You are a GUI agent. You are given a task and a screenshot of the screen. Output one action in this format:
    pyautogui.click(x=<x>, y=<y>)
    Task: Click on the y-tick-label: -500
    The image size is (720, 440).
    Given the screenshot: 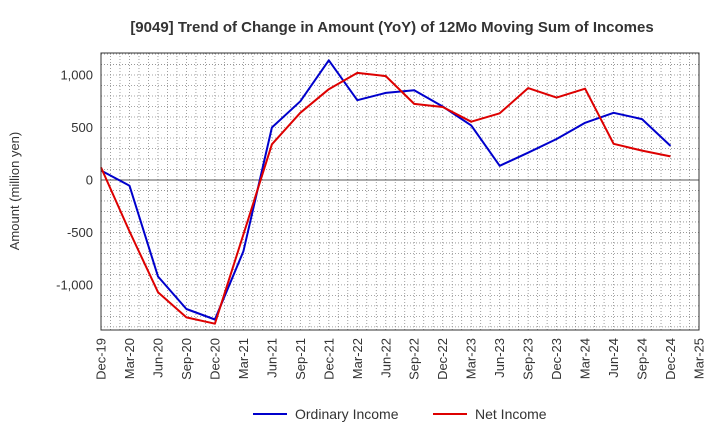 What is the action you would take?
    pyautogui.click(x=80, y=232)
    